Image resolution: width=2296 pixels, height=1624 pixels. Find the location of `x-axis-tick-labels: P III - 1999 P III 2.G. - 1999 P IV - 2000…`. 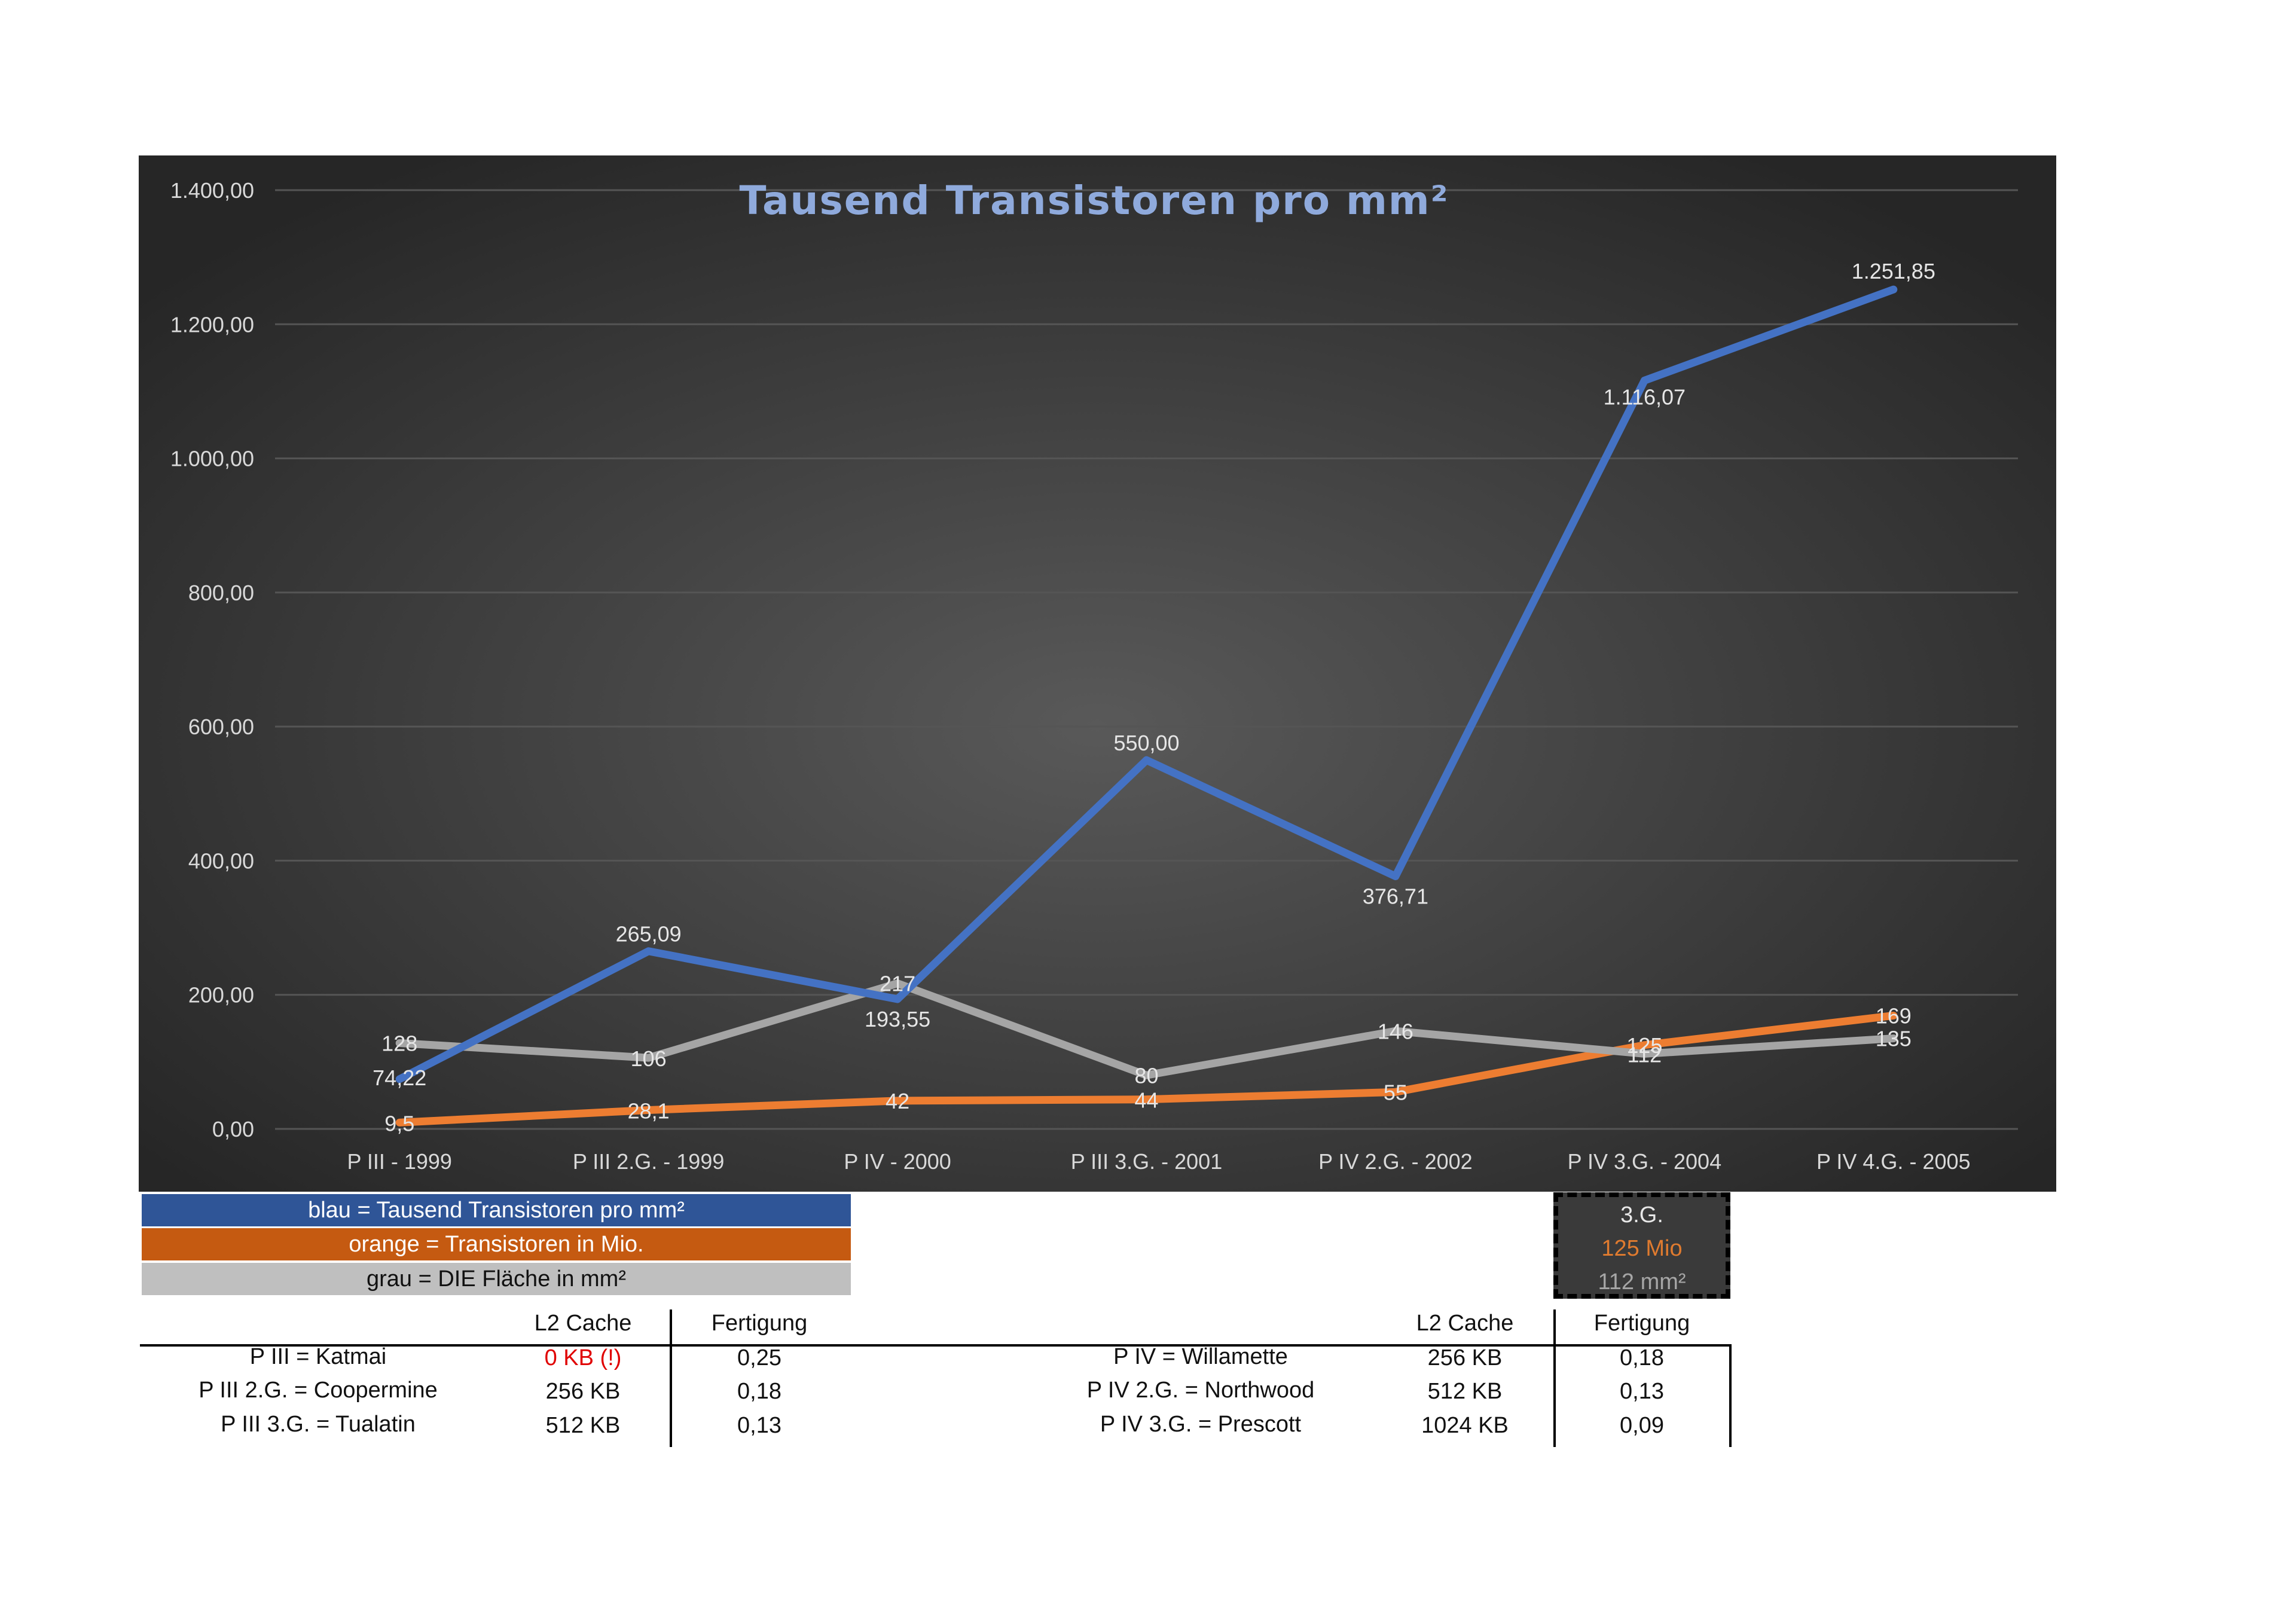

x-axis-tick-labels: P III - 1999 P III 2.G. - 1999 P IV - 2000… is located at coordinates (1158, 1161).